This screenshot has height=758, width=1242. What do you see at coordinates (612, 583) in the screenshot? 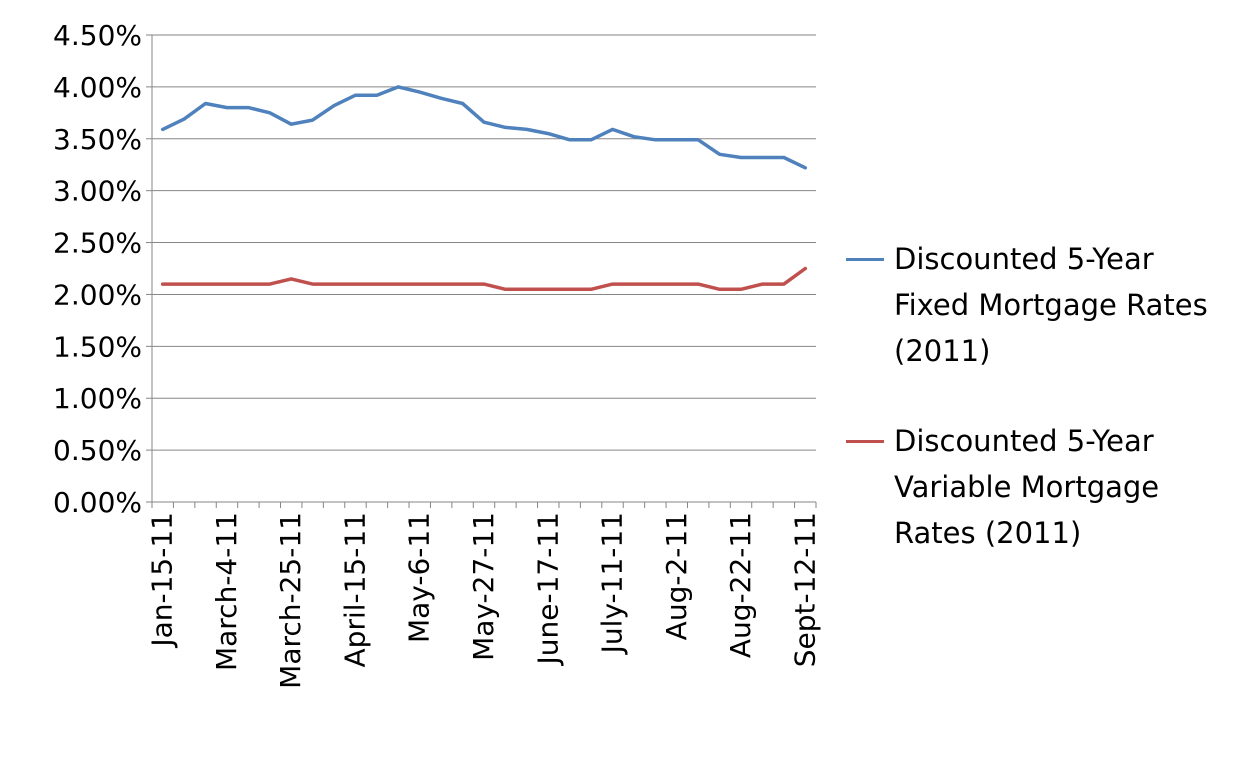
I see `x-tick-label: July-11-11` at bounding box center [612, 583].